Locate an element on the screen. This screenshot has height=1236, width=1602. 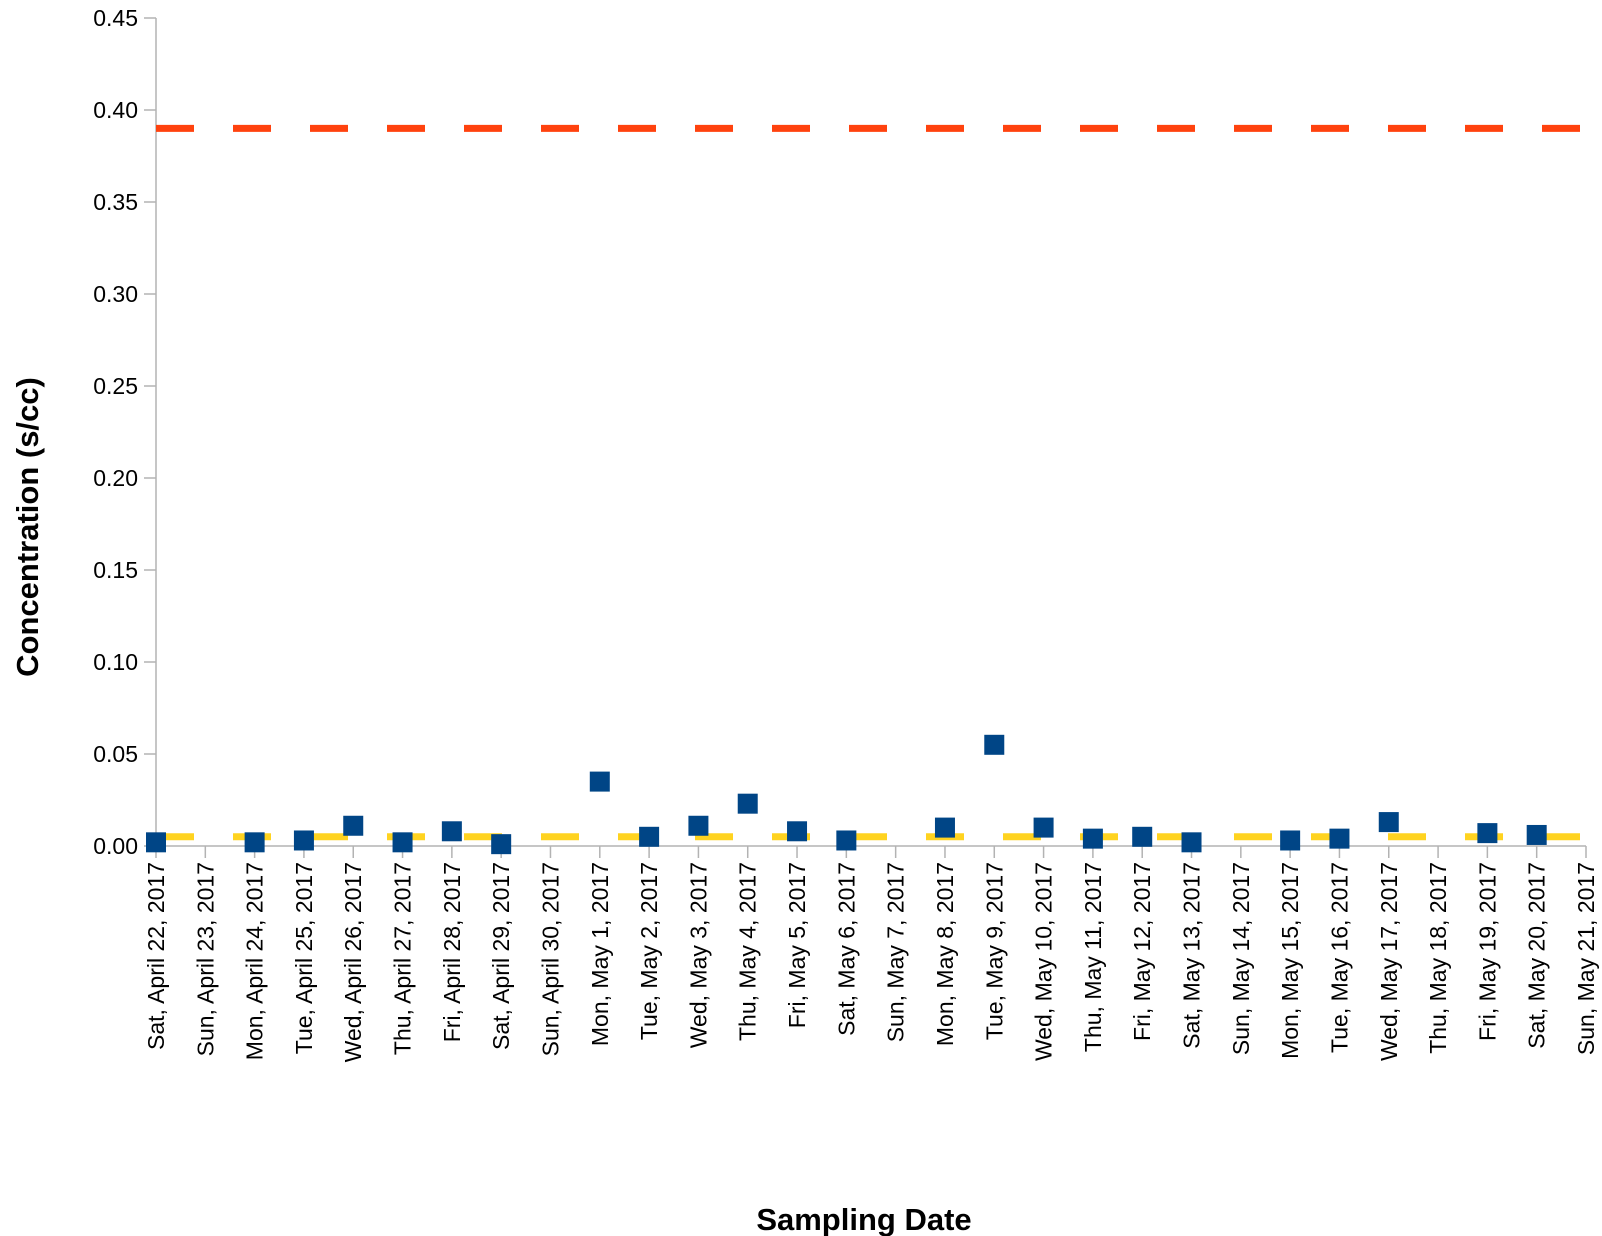
x-tick-label: Mon, May 8, 2017 is located at coordinates (945, 954).